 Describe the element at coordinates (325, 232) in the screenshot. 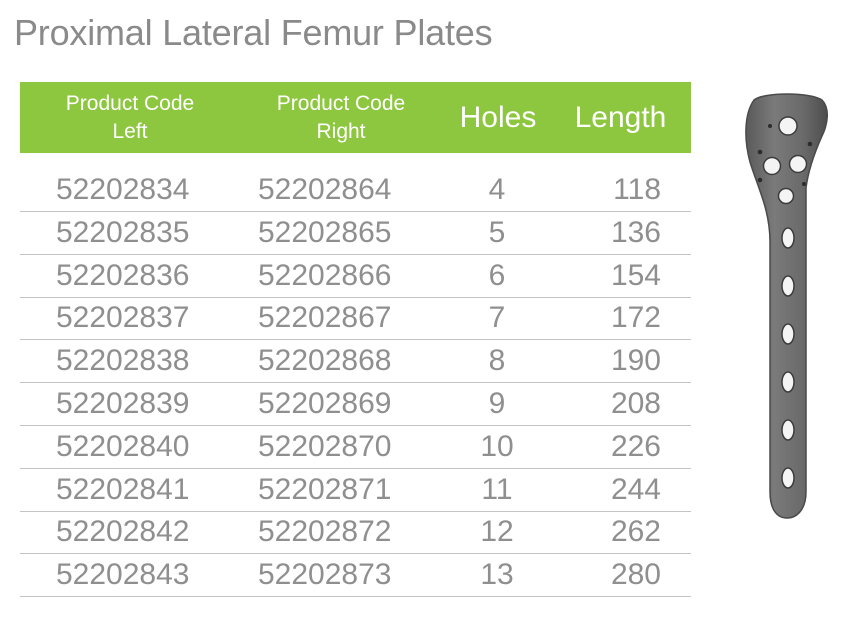

I see `product-code-right: 52202865` at that location.